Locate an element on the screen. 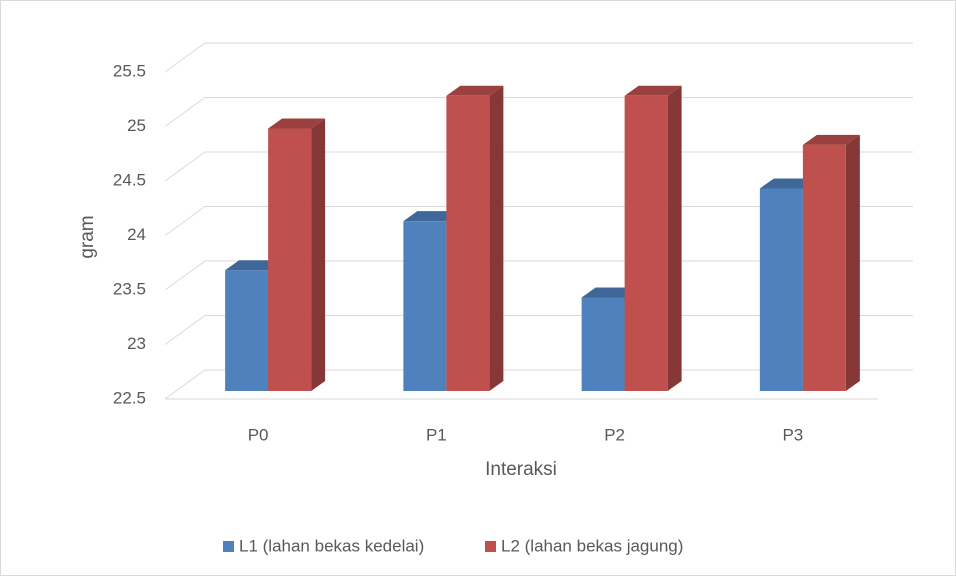  y-tick-label: 25 is located at coordinates (136, 125).